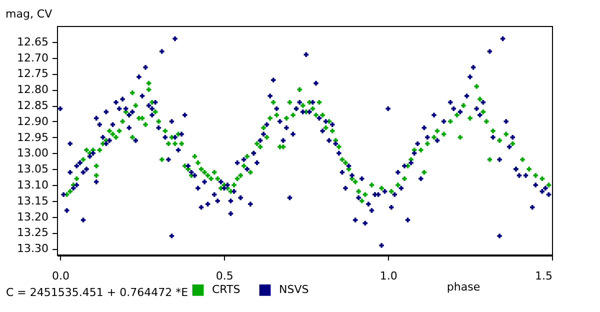 Image resolution: width=600 pixels, height=312 pixels. Describe the element at coordinates (463, 287) in the screenshot. I see `x-axis-title: phase` at that location.